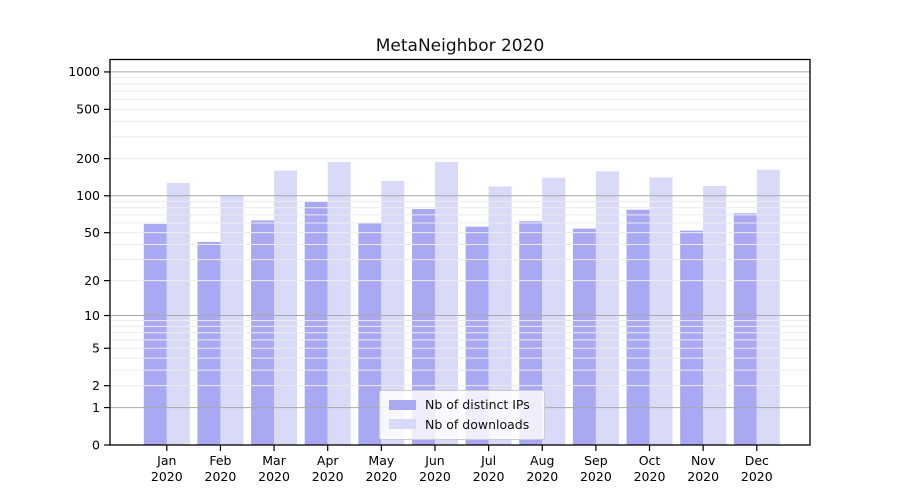  What do you see at coordinates (328, 460) in the screenshot?
I see `x-tick-label-month: Apr` at bounding box center [328, 460].